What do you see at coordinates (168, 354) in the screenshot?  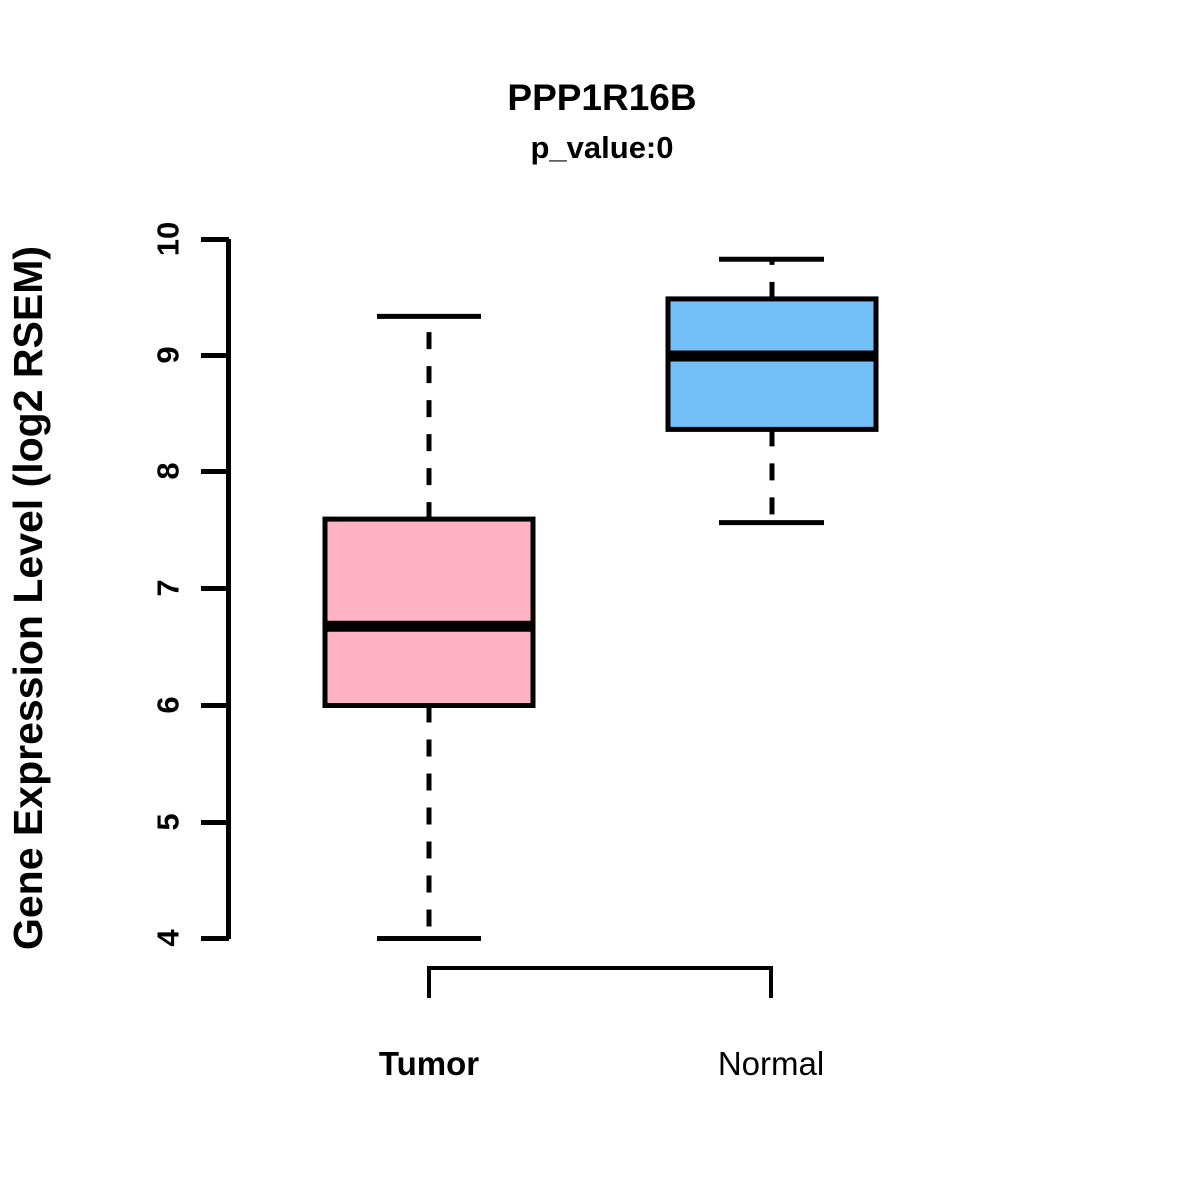 I see `y-tick-label-9: 9` at bounding box center [168, 354].